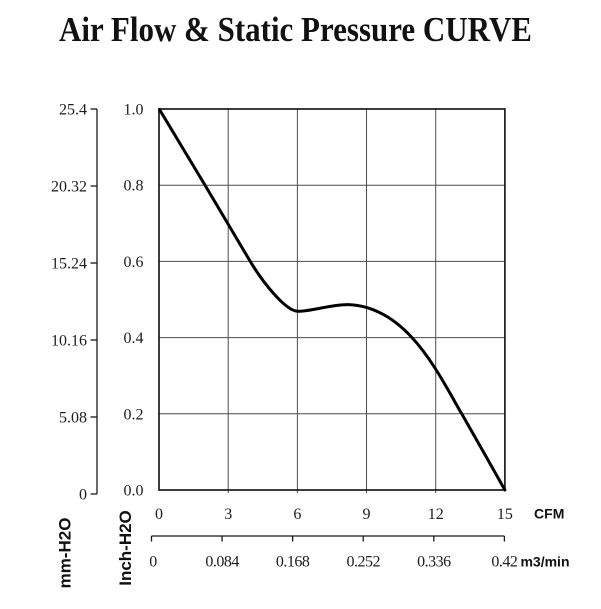 The height and width of the screenshot is (609, 601). Describe the element at coordinates (73, 418) in the screenshot. I see `svg-text: 5.08` at that location.